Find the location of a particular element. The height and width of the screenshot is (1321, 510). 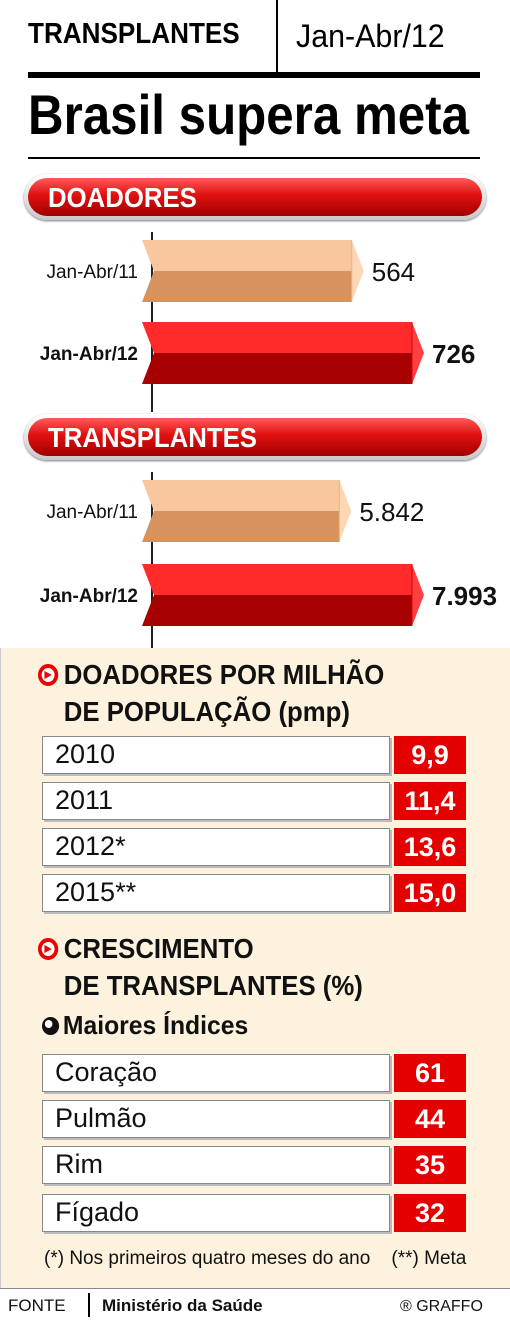

growth-row: Fígado 32 is located at coordinates (255, 1213).